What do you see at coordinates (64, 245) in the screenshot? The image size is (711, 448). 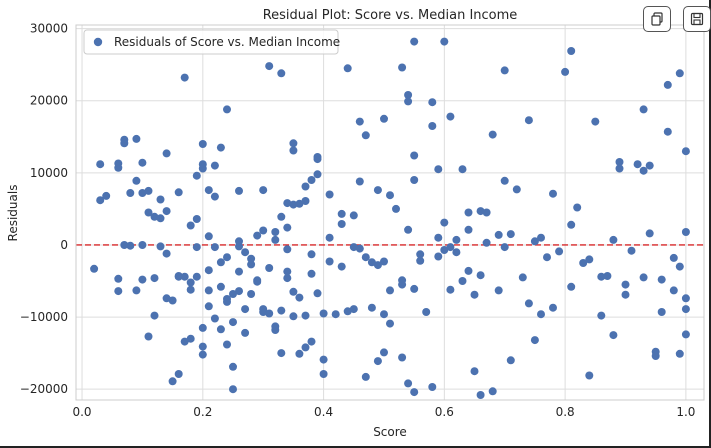 I see `y-tick-label: 0` at bounding box center [64, 245].